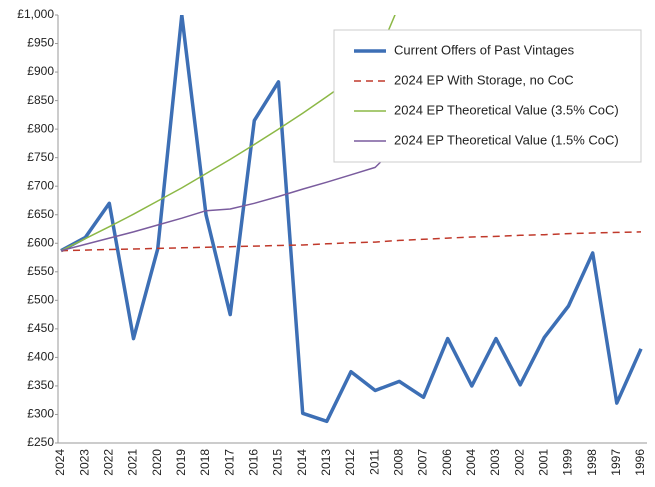 This screenshot has width=655, height=487. I want to click on x-tick-label: 2002, so click(519, 462).